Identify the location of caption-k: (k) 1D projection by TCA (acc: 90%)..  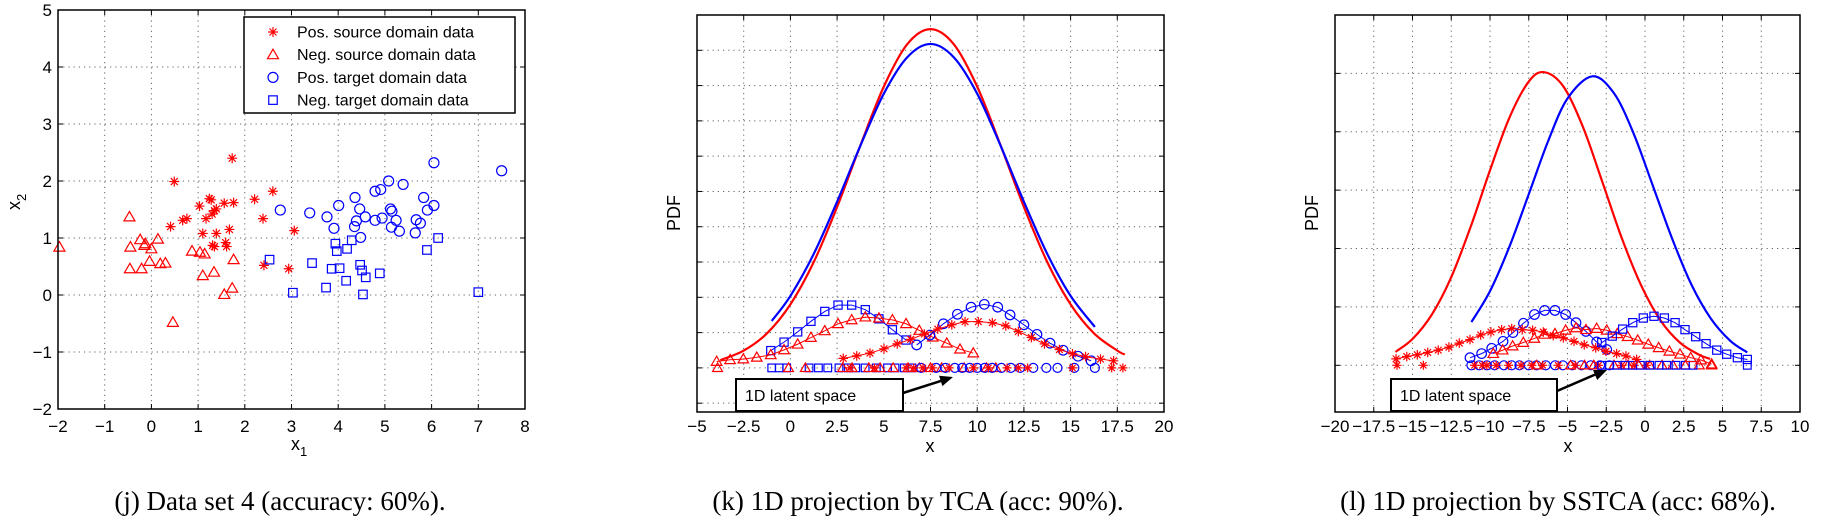
(918, 501).